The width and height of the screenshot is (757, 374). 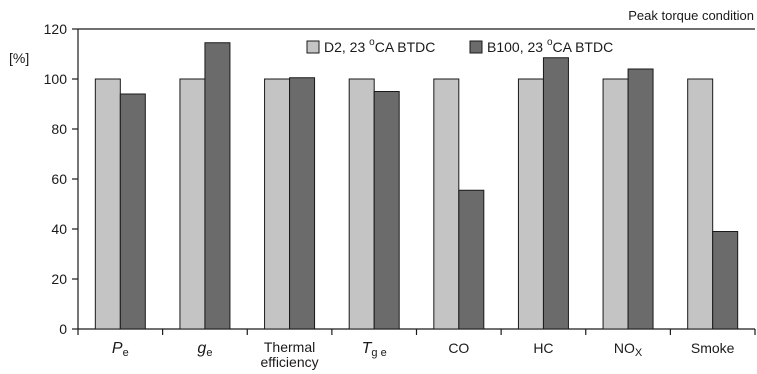 I want to click on x-category-label: Tg e, so click(x=374, y=349).